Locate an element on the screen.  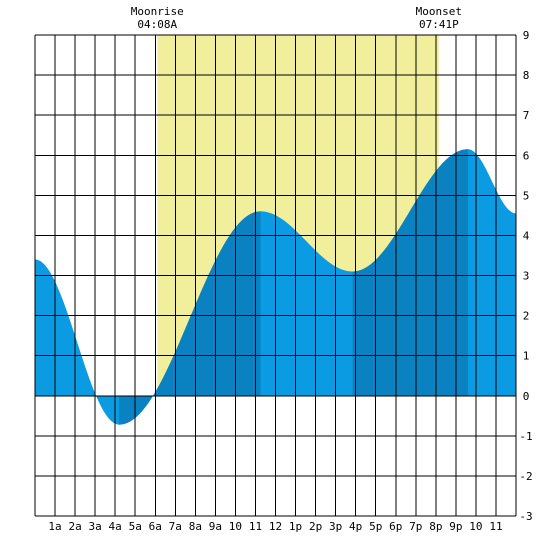
x-tick-label: 6a is located at coordinates (155, 526).